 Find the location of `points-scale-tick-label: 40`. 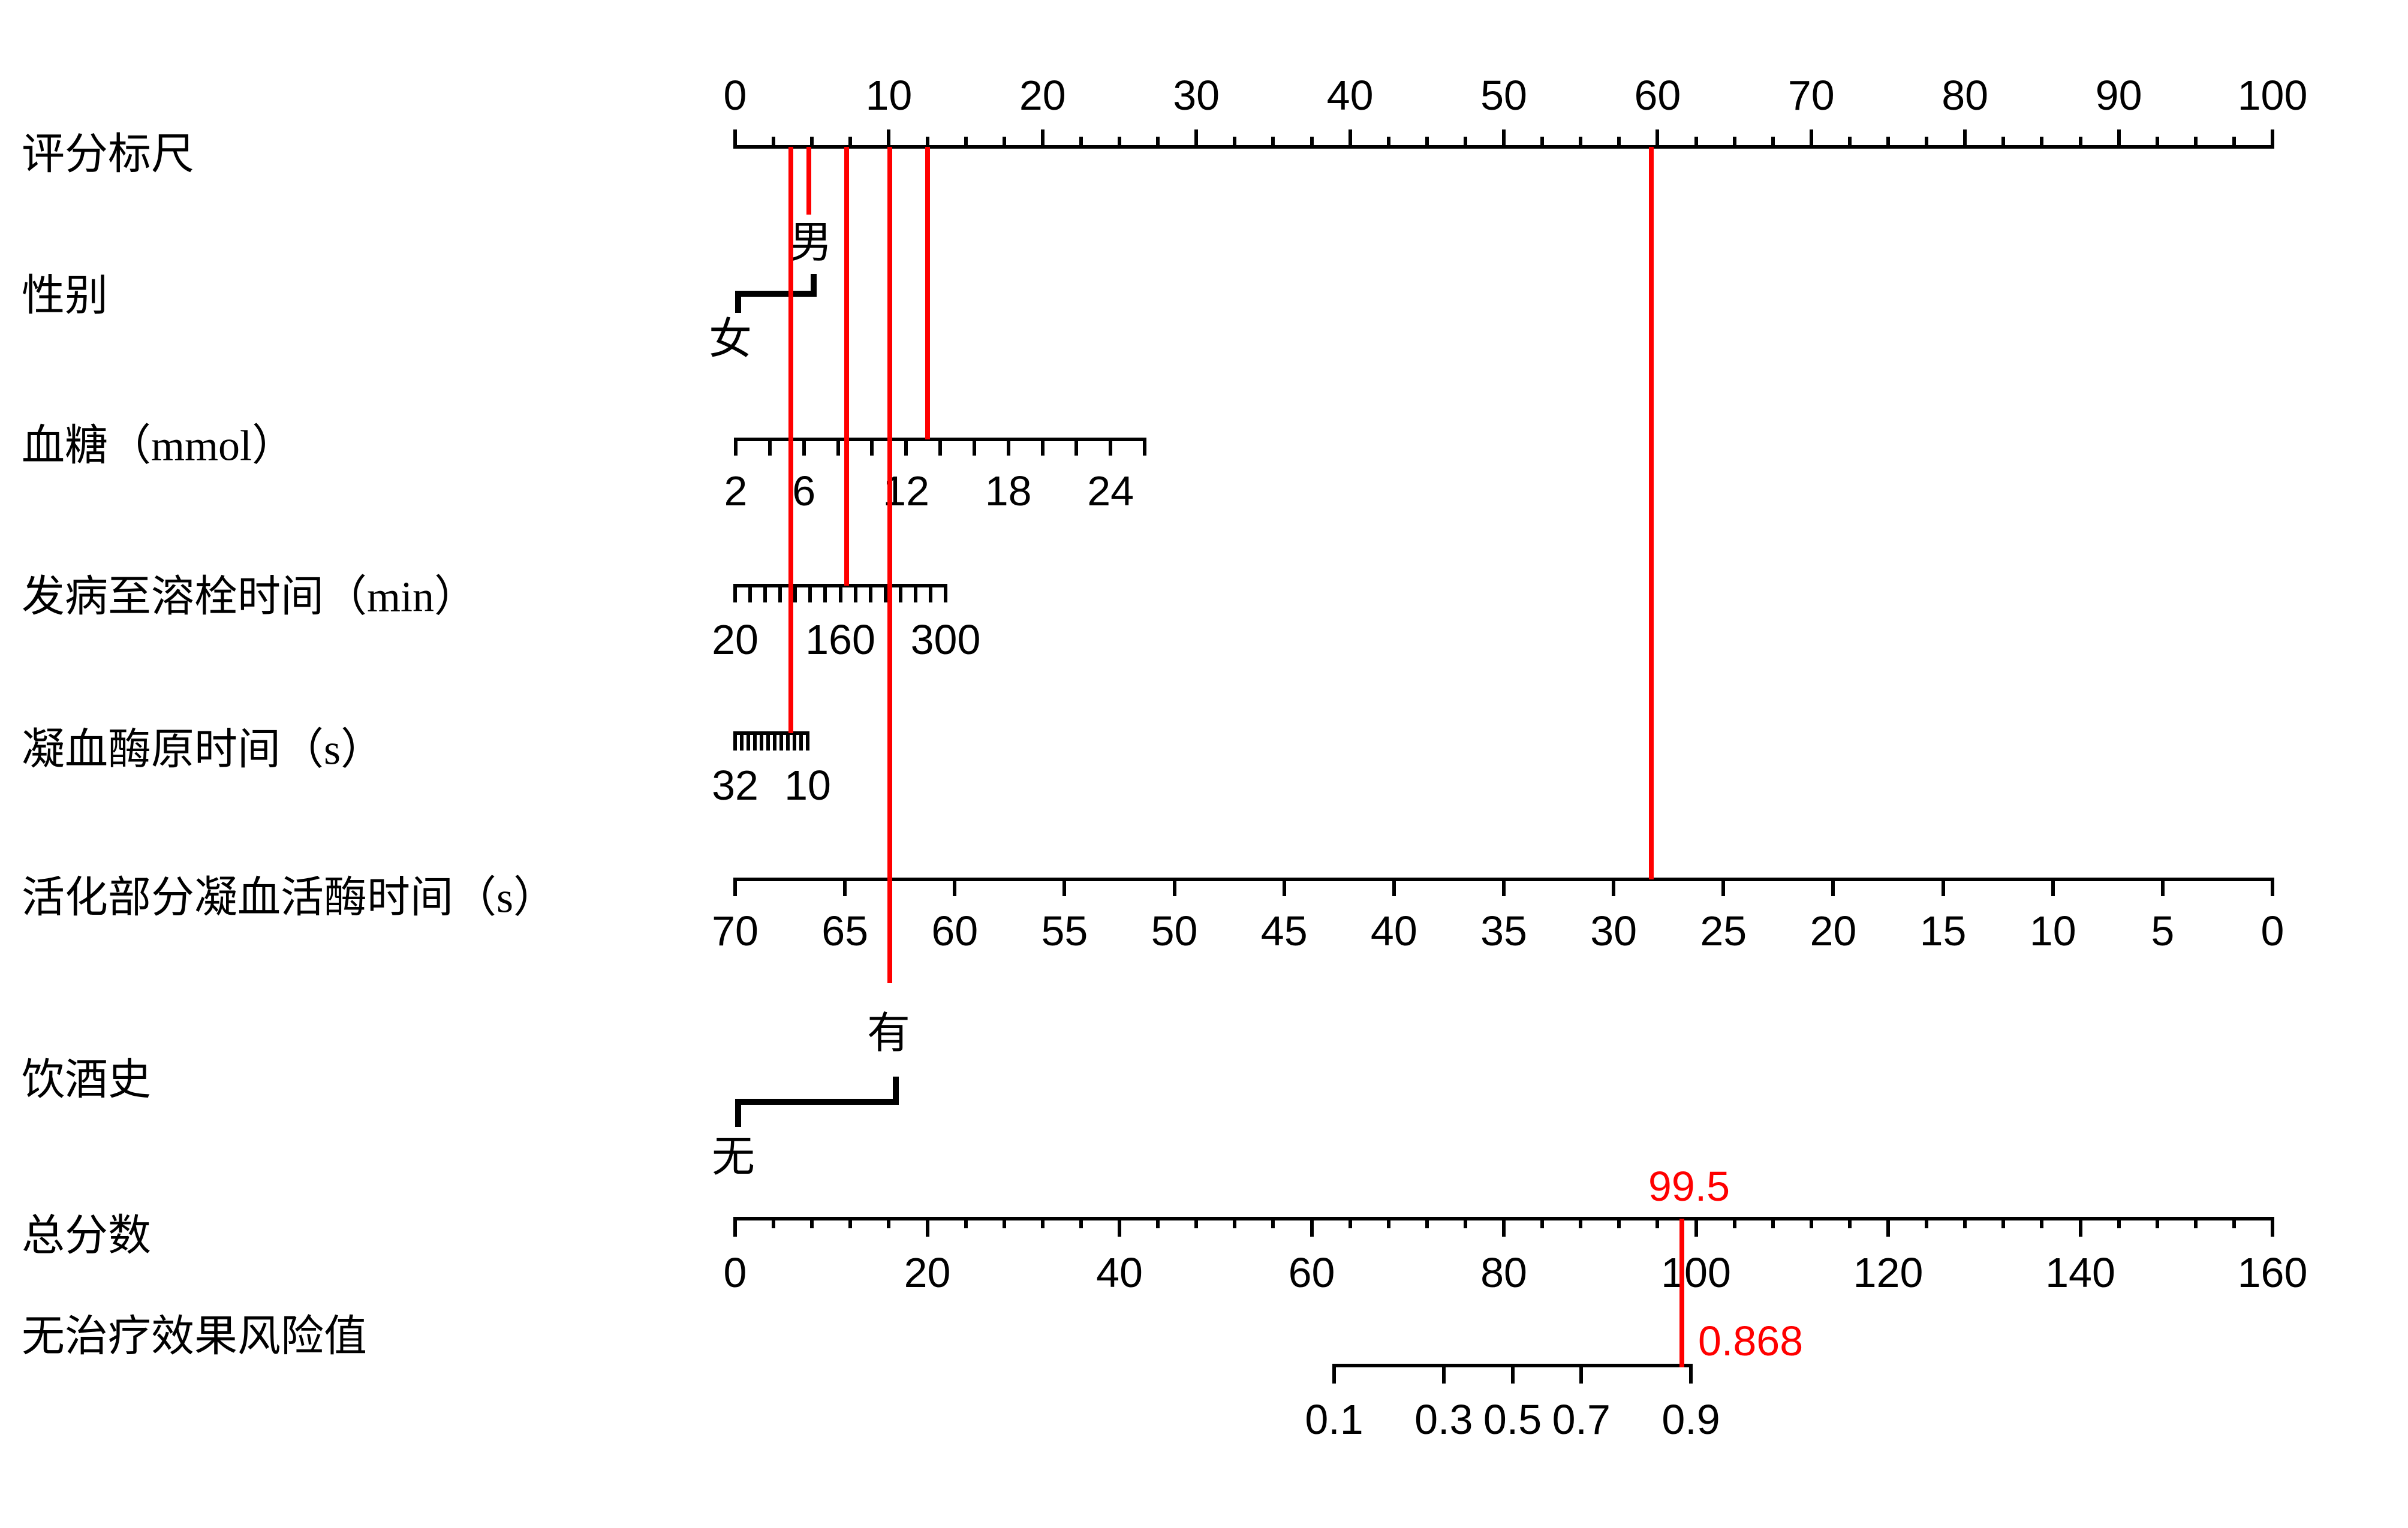

points-scale-tick-label: 40 is located at coordinates (1350, 95).